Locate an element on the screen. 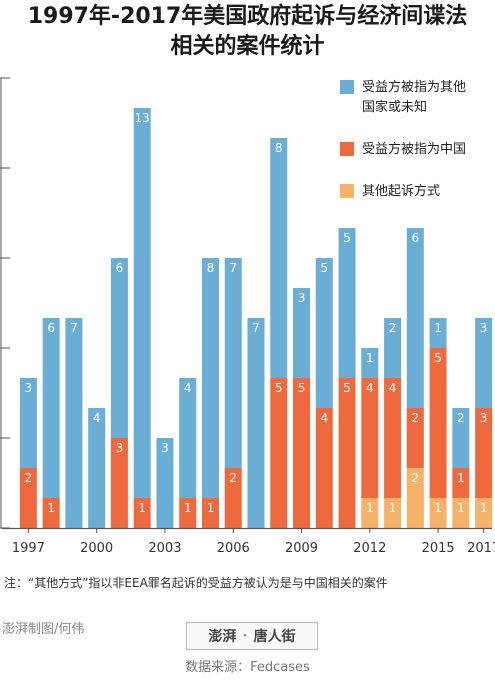 This screenshot has height=680, width=495. bar-label-2009-series-2: 3 is located at coordinates (302, 298).